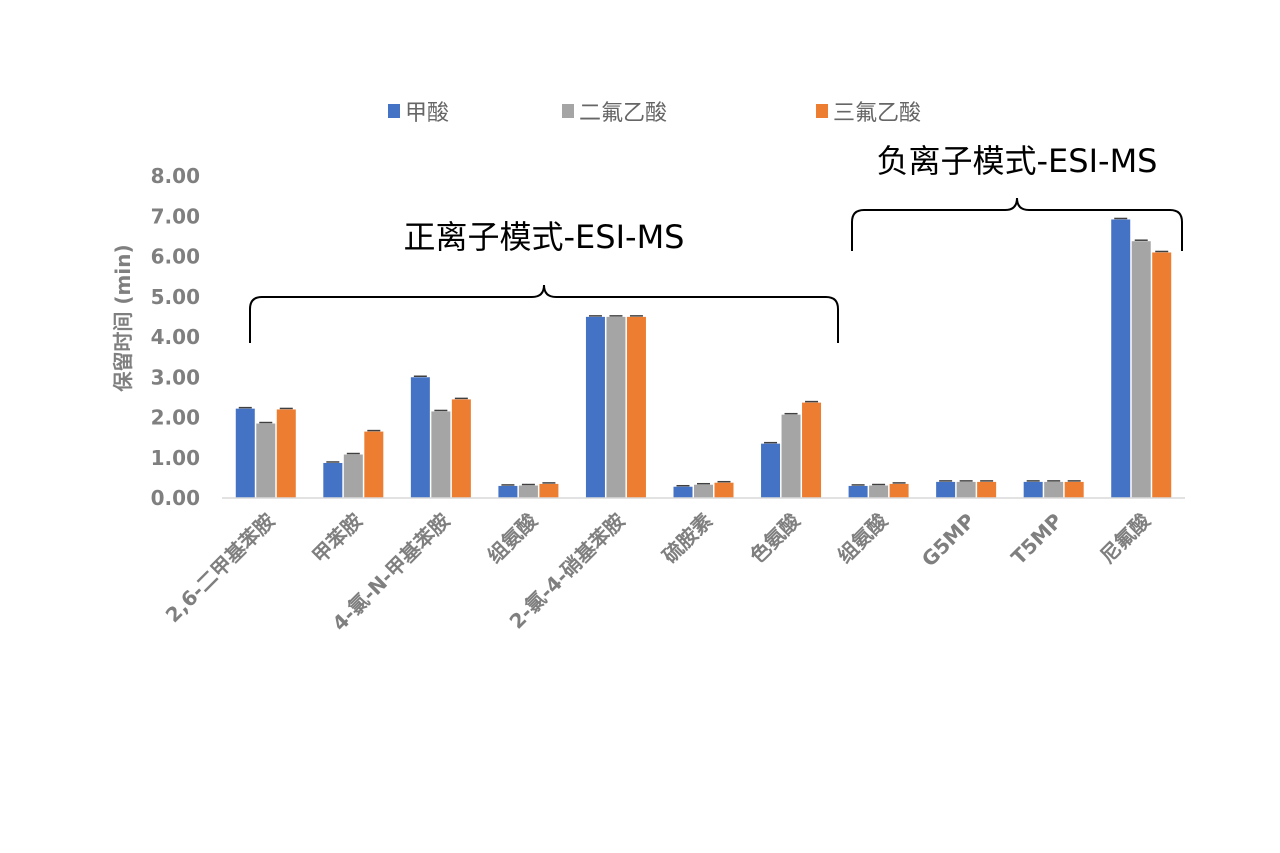  Describe the element at coordinates (175, 257) in the screenshot. I see `y-tick-label: 6.00` at that location.